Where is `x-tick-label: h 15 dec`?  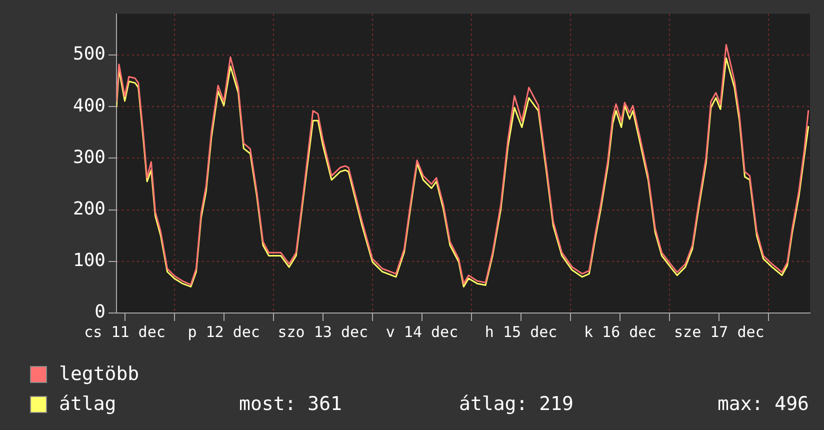
x-tick-label: h 15 dec is located at coordinates (521, 331).